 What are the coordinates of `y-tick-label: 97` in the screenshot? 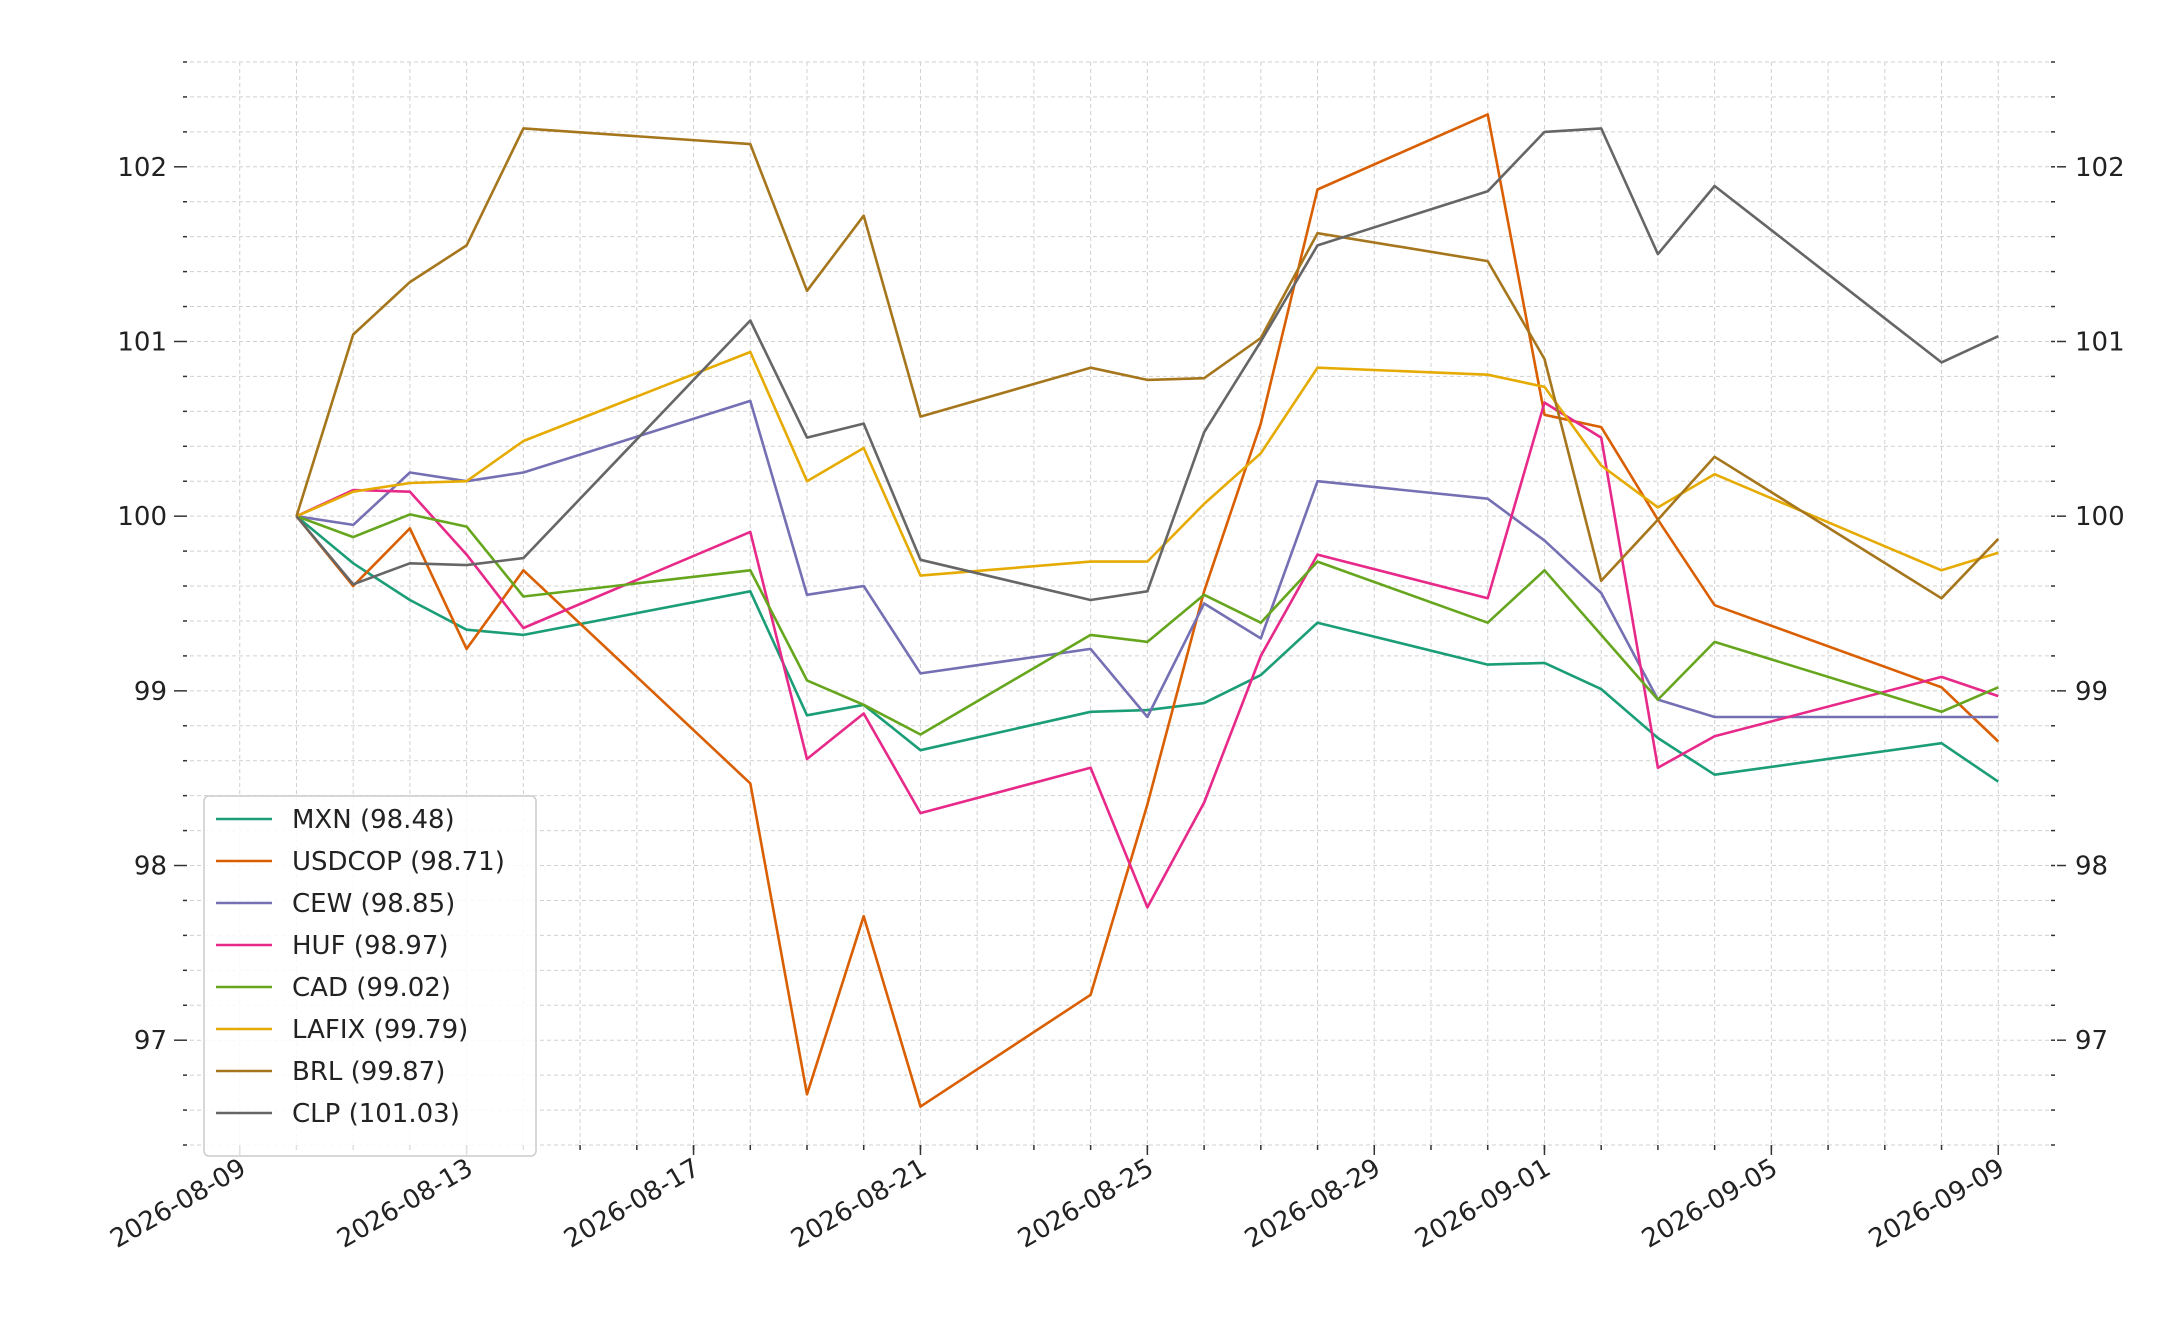 It's located at (150, 1041).